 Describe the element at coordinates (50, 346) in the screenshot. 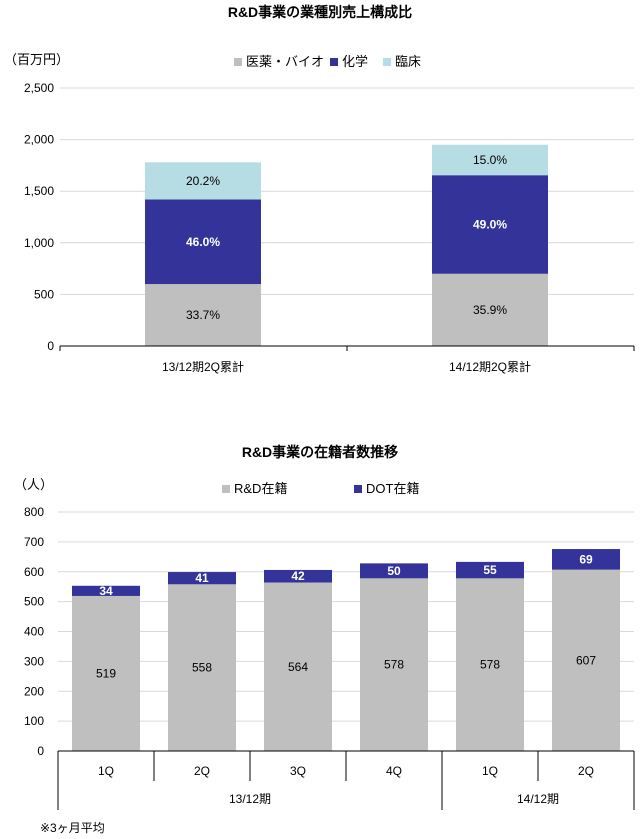

I see `chart1-y-tick-label: 0` at that location.